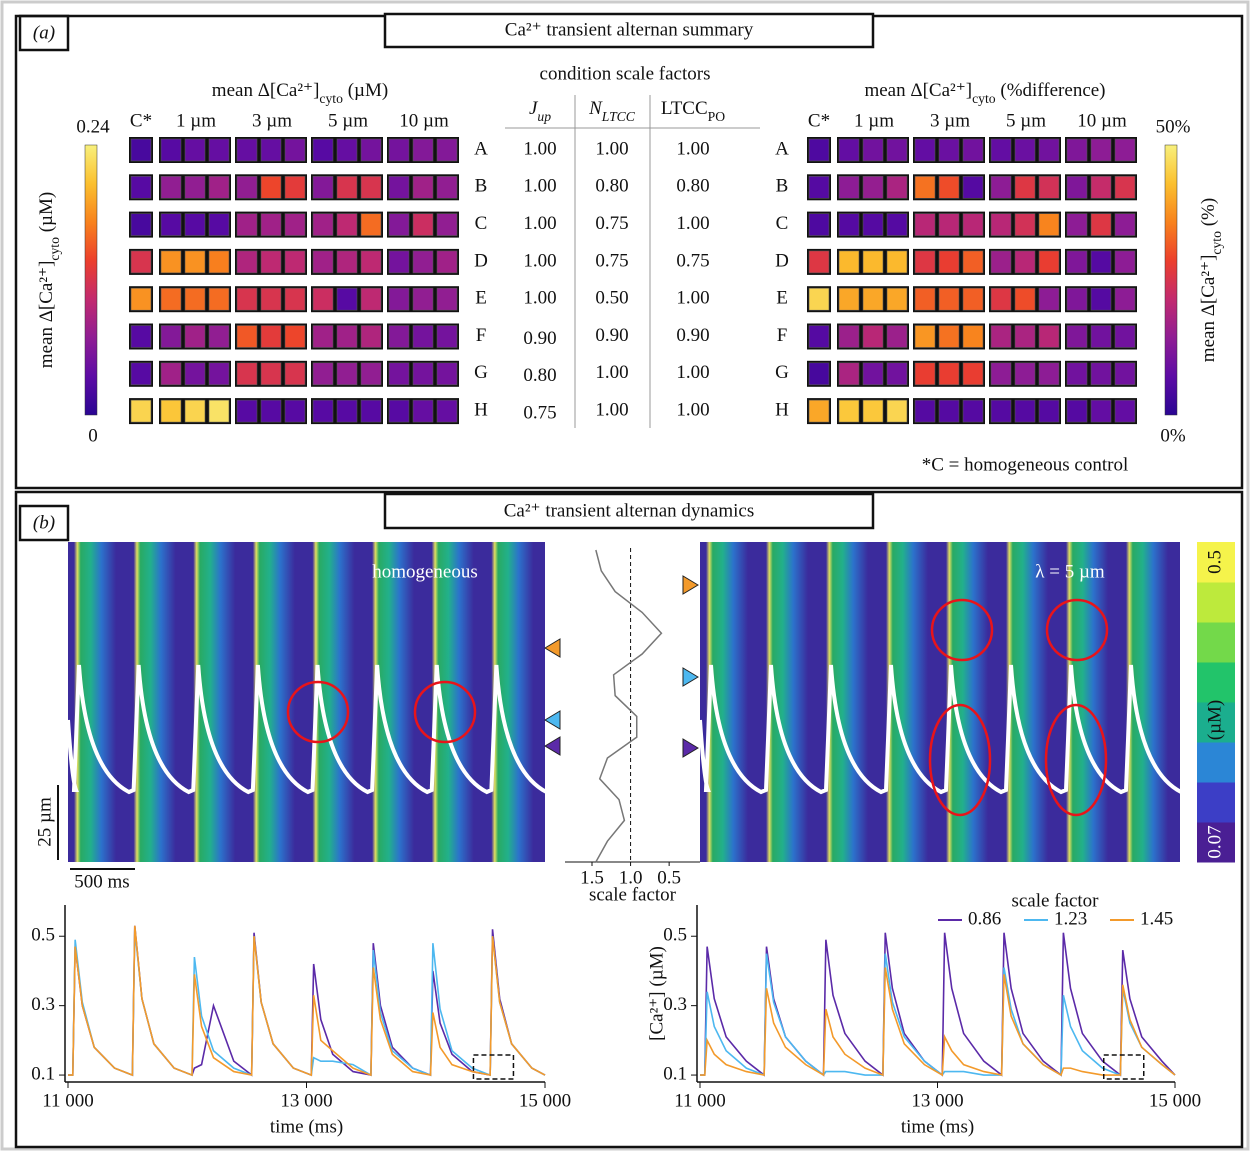  Describe the element at coordinates (43, 1004) in the screenshot. I see `y-tick-label: 0.3` at that location.